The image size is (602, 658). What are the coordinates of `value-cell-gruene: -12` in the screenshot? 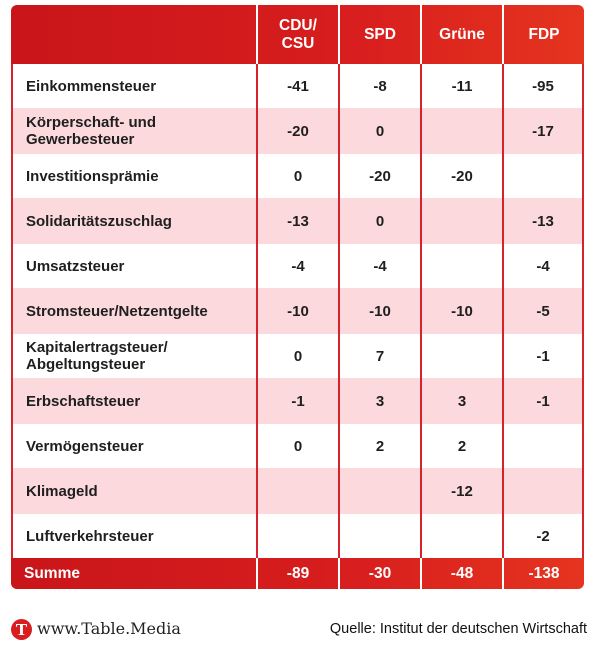 It's located at (461, 491).